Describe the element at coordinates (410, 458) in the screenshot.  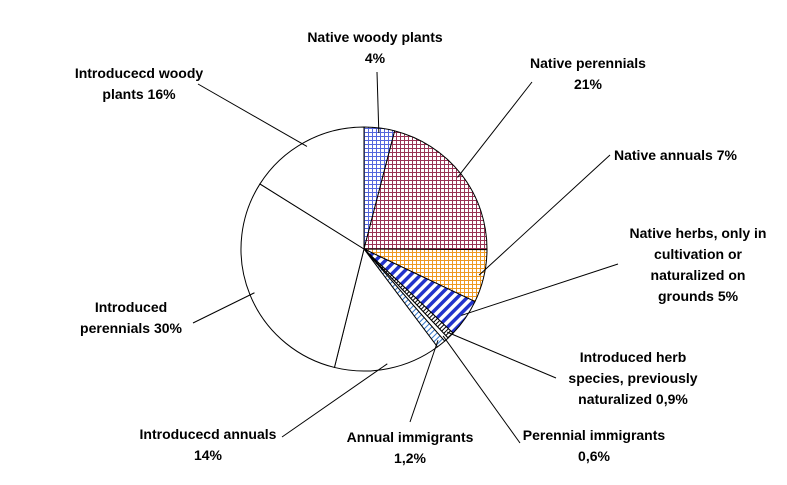
I see `slice-label-7-line-2: 1,2%` at that location.